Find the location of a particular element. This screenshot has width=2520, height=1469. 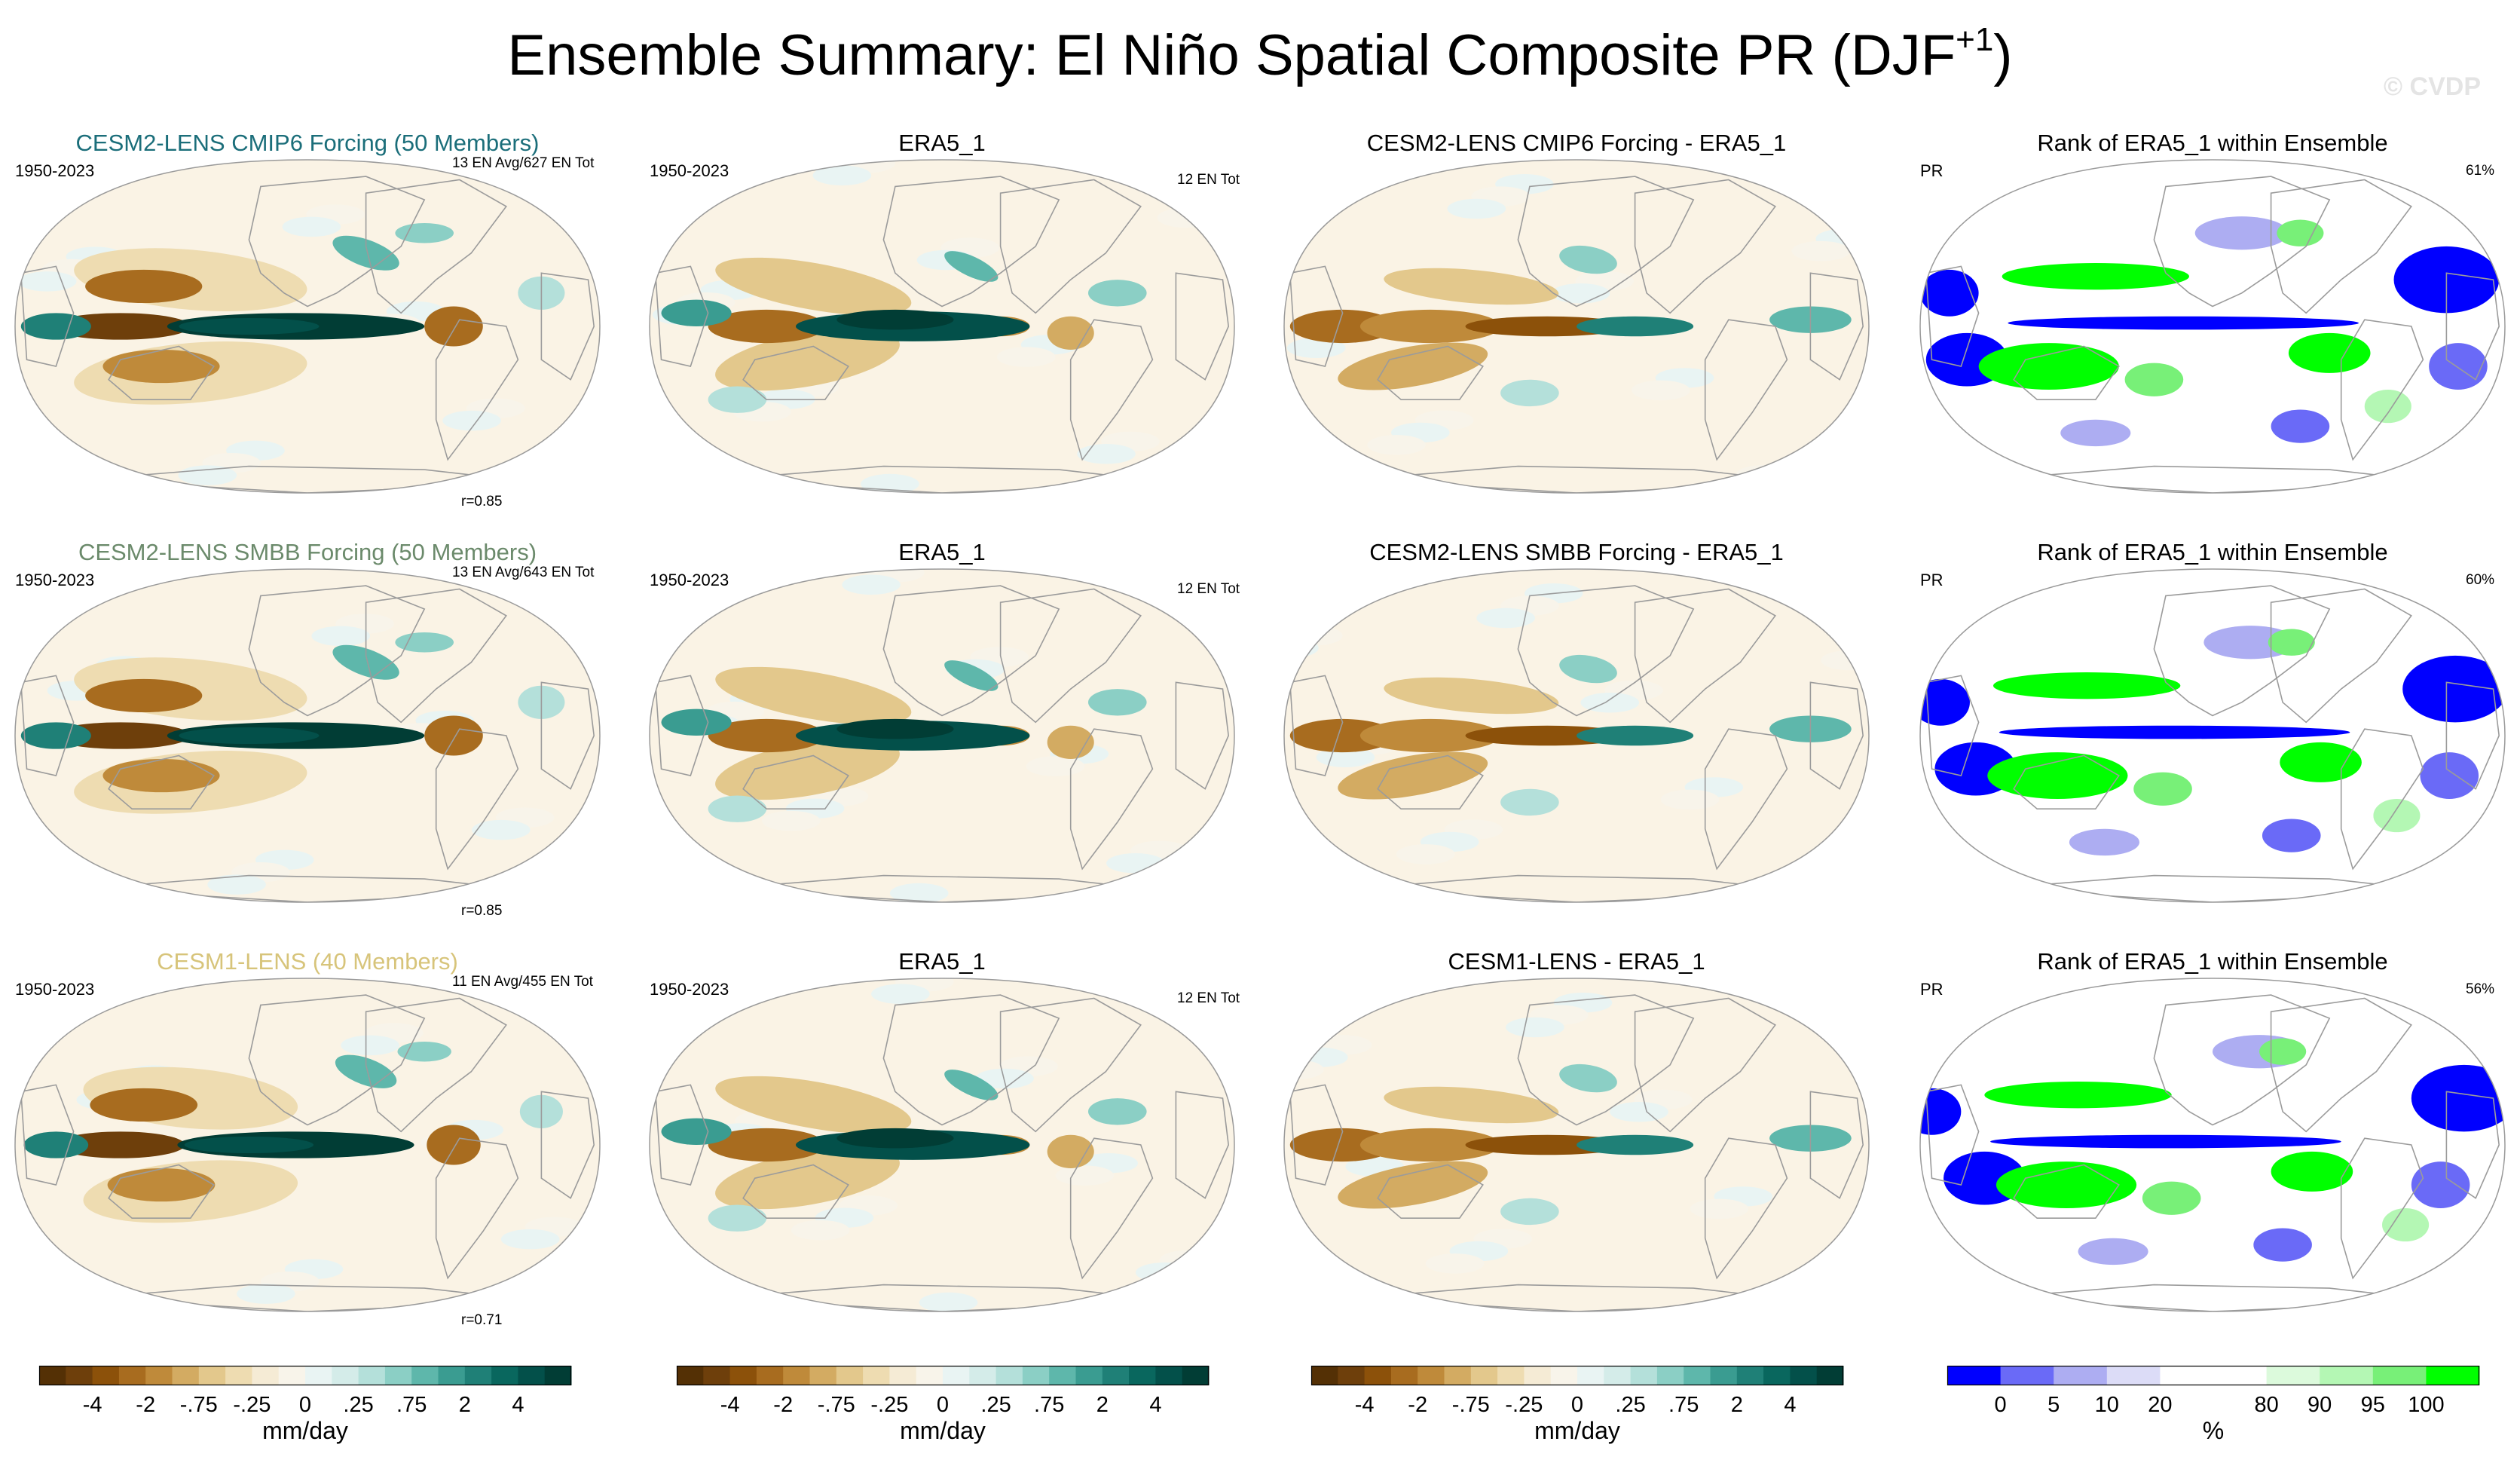

rank-map-row2 is located at coordinates (2212, 735).